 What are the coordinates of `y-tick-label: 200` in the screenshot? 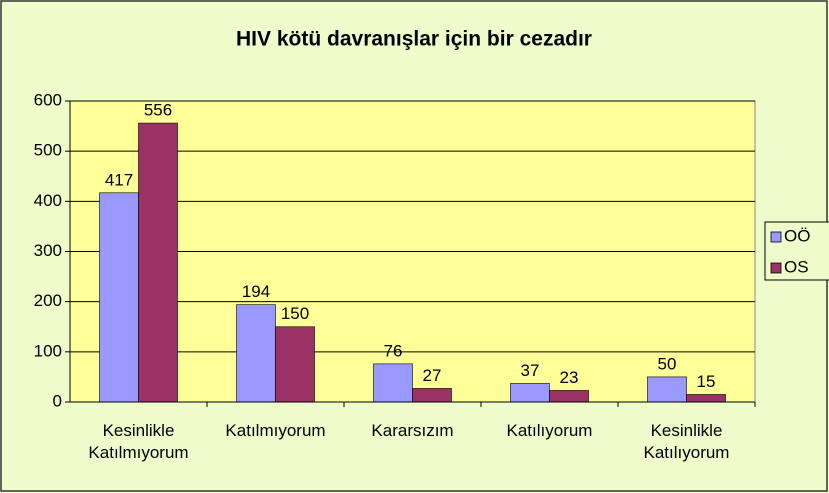 It's located at (48, 300).